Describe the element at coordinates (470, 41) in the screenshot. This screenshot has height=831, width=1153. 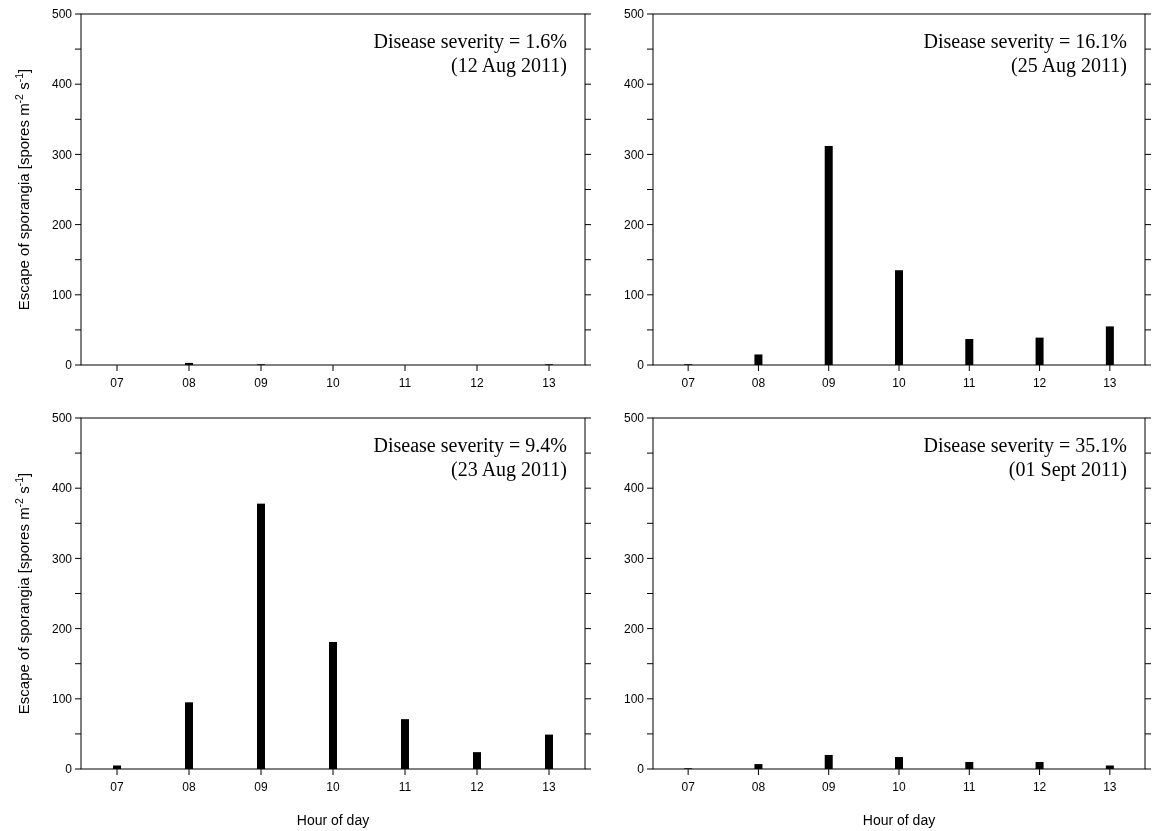
I see `annotation: Disease severity = 1.6%` at that location.